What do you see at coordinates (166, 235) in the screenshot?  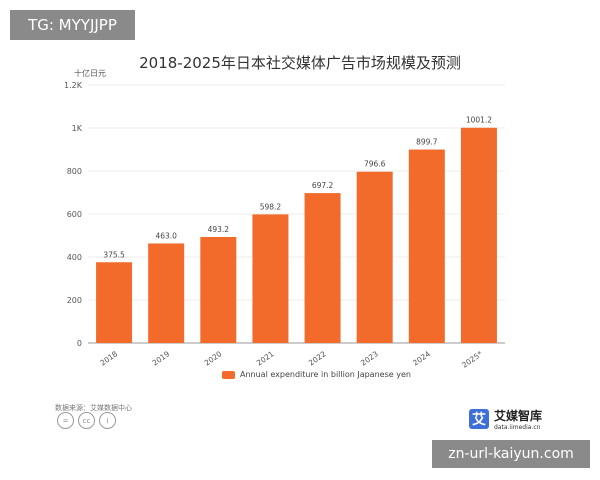 I see `data-label: 463.0` at bounding box center [166, 235].